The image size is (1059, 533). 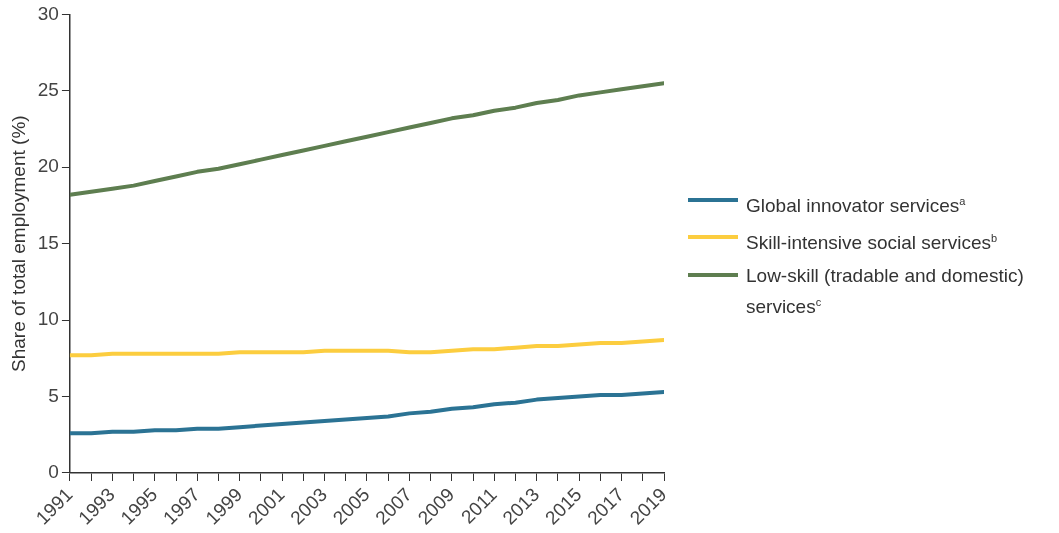 What do you see at coordinates (48, 13) in the screenshot?
I see `y-tick-label: 30` at bounding box center [48, 13].